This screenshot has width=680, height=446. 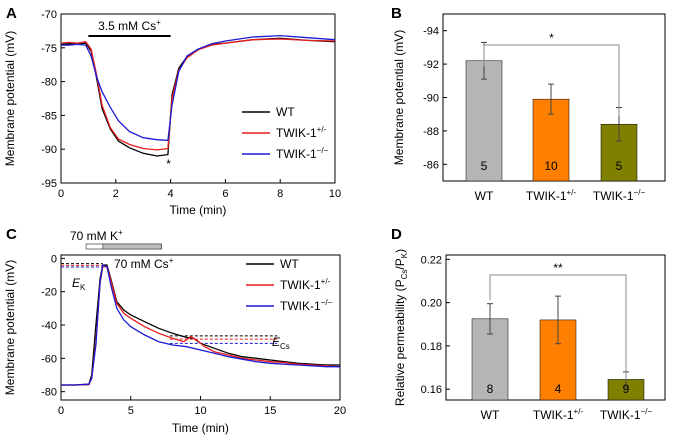 What do you see at coordinates (132, 246) in the screenshot?
I see `cs-application-bar-c` at bounding box center [132, 246].